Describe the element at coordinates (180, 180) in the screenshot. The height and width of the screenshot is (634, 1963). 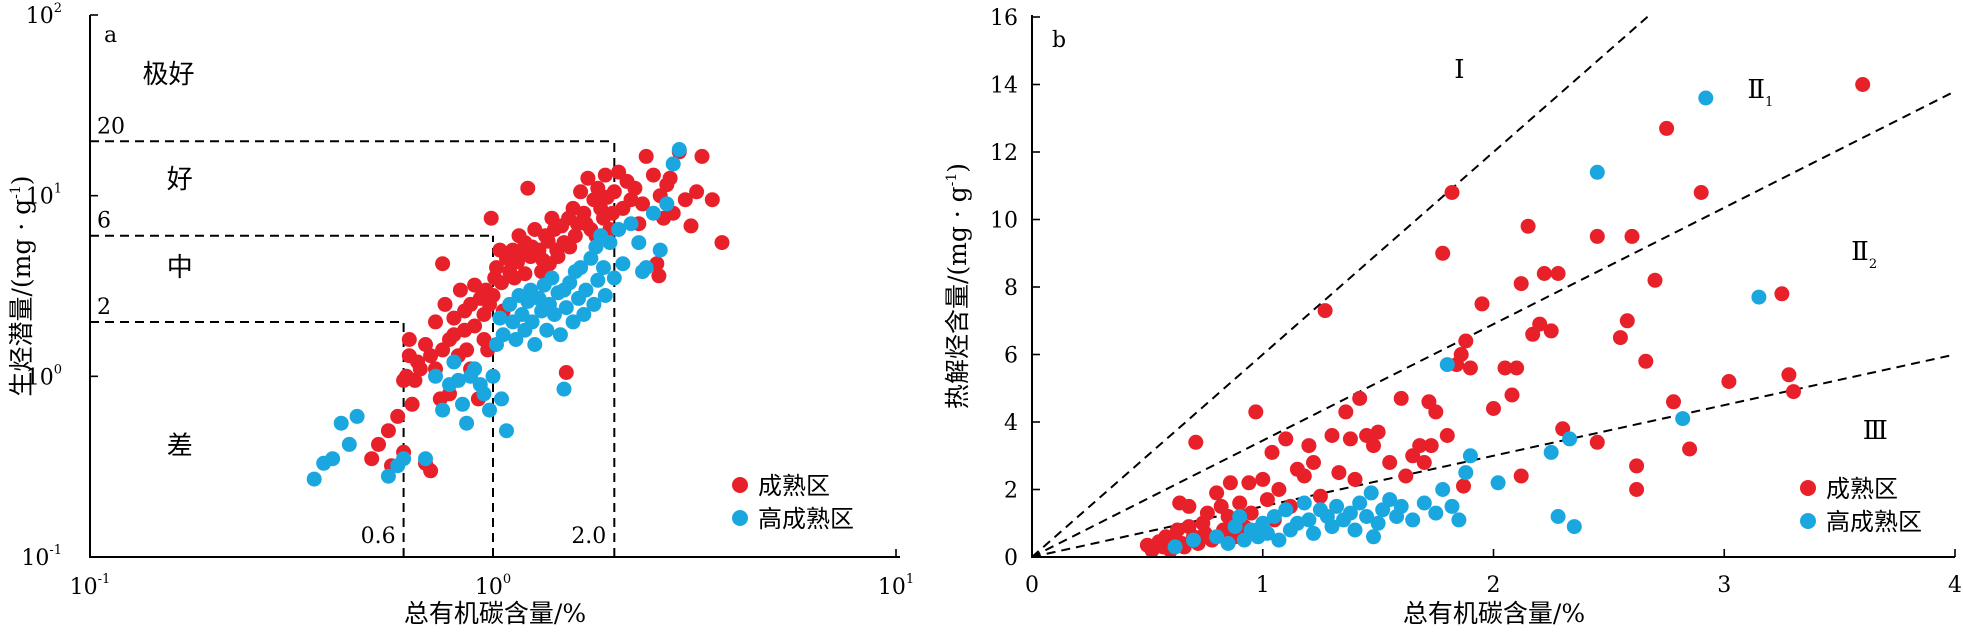
I see `zone-label: 好` at that location.